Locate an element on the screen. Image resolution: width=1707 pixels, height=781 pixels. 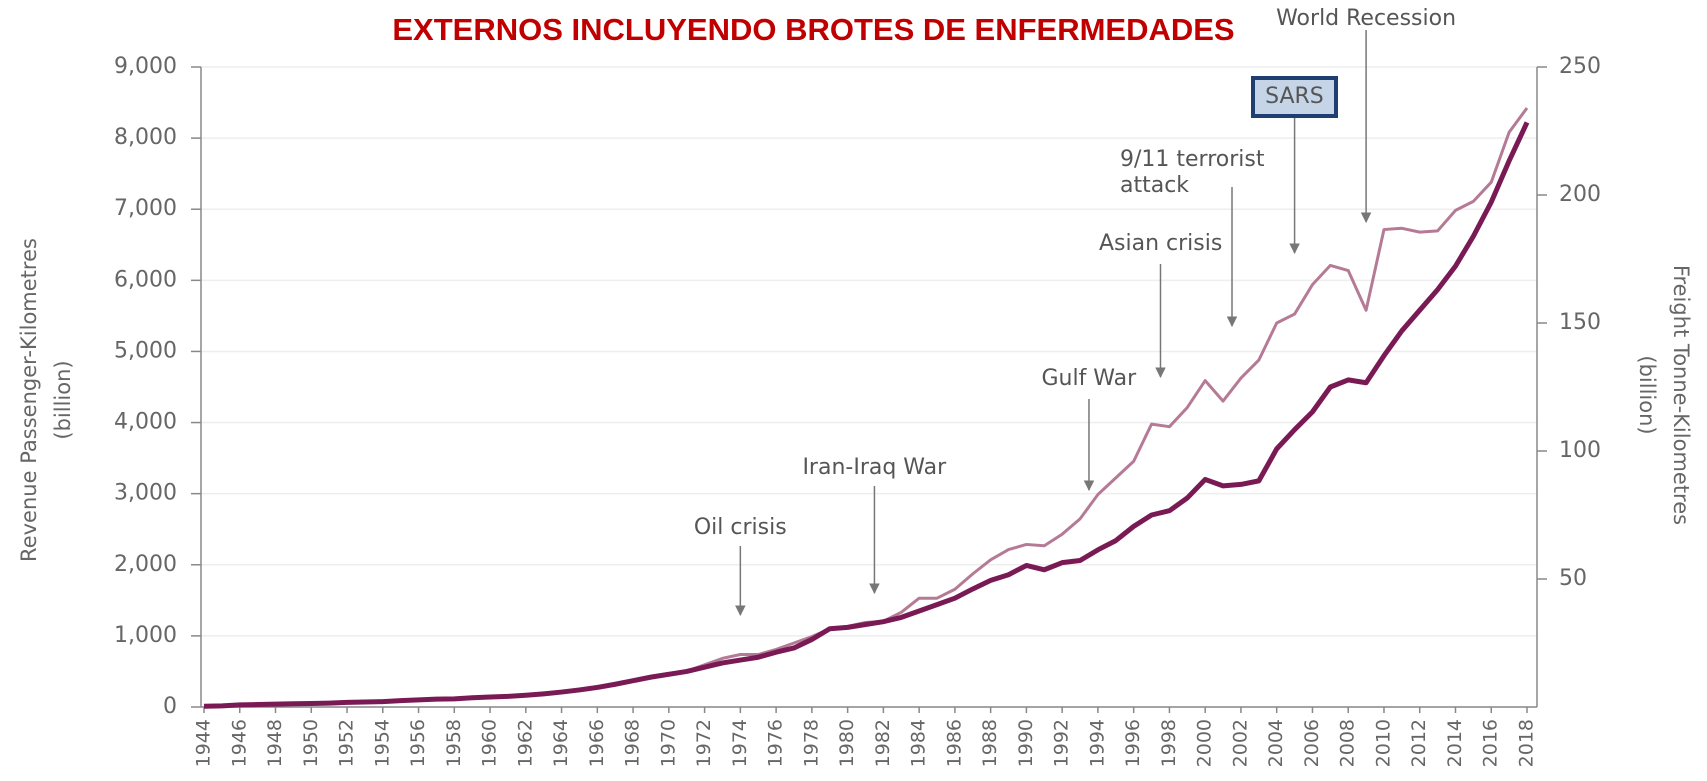
x-tick-label: 1982 is located at coordinates (883, 743).